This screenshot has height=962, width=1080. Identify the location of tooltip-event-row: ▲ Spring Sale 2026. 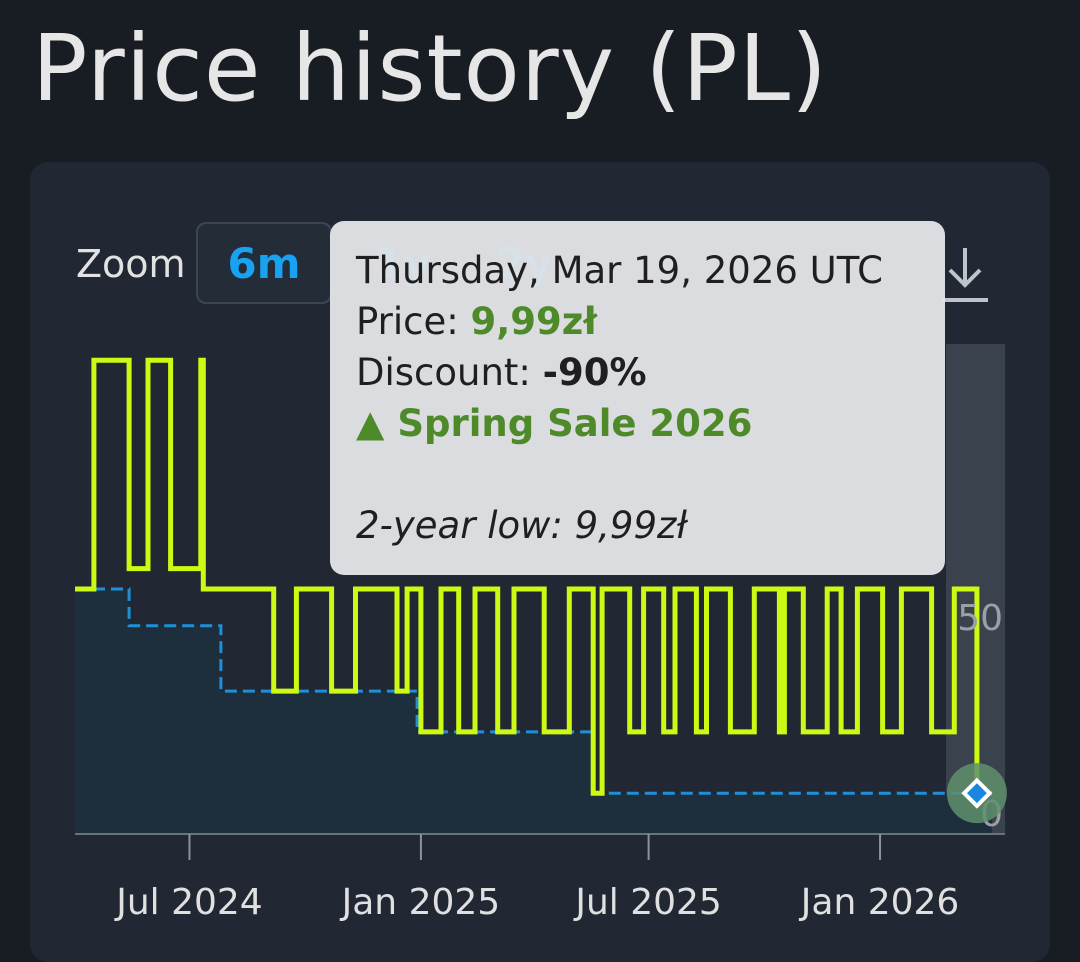
(650, 423).